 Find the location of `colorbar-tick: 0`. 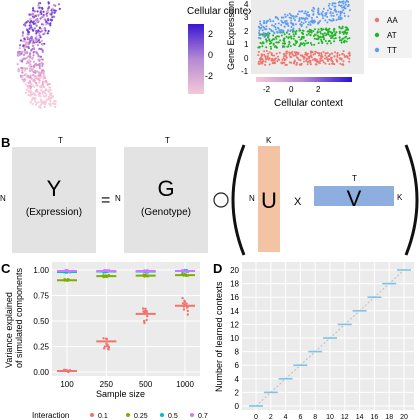

colorbar-tick: 0 is located at coordinates (210, 55).